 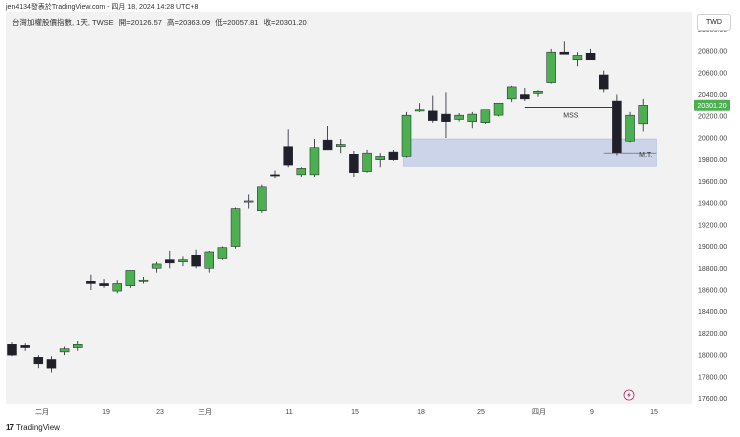 I want to click on lightning-bolt-icon, so click(x=629, y=395).